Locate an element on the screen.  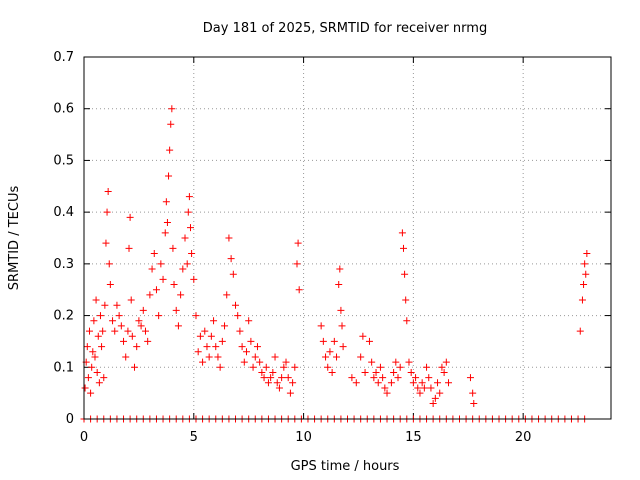
y-tick-label: 0.2 is located at coordinates (63, 316).